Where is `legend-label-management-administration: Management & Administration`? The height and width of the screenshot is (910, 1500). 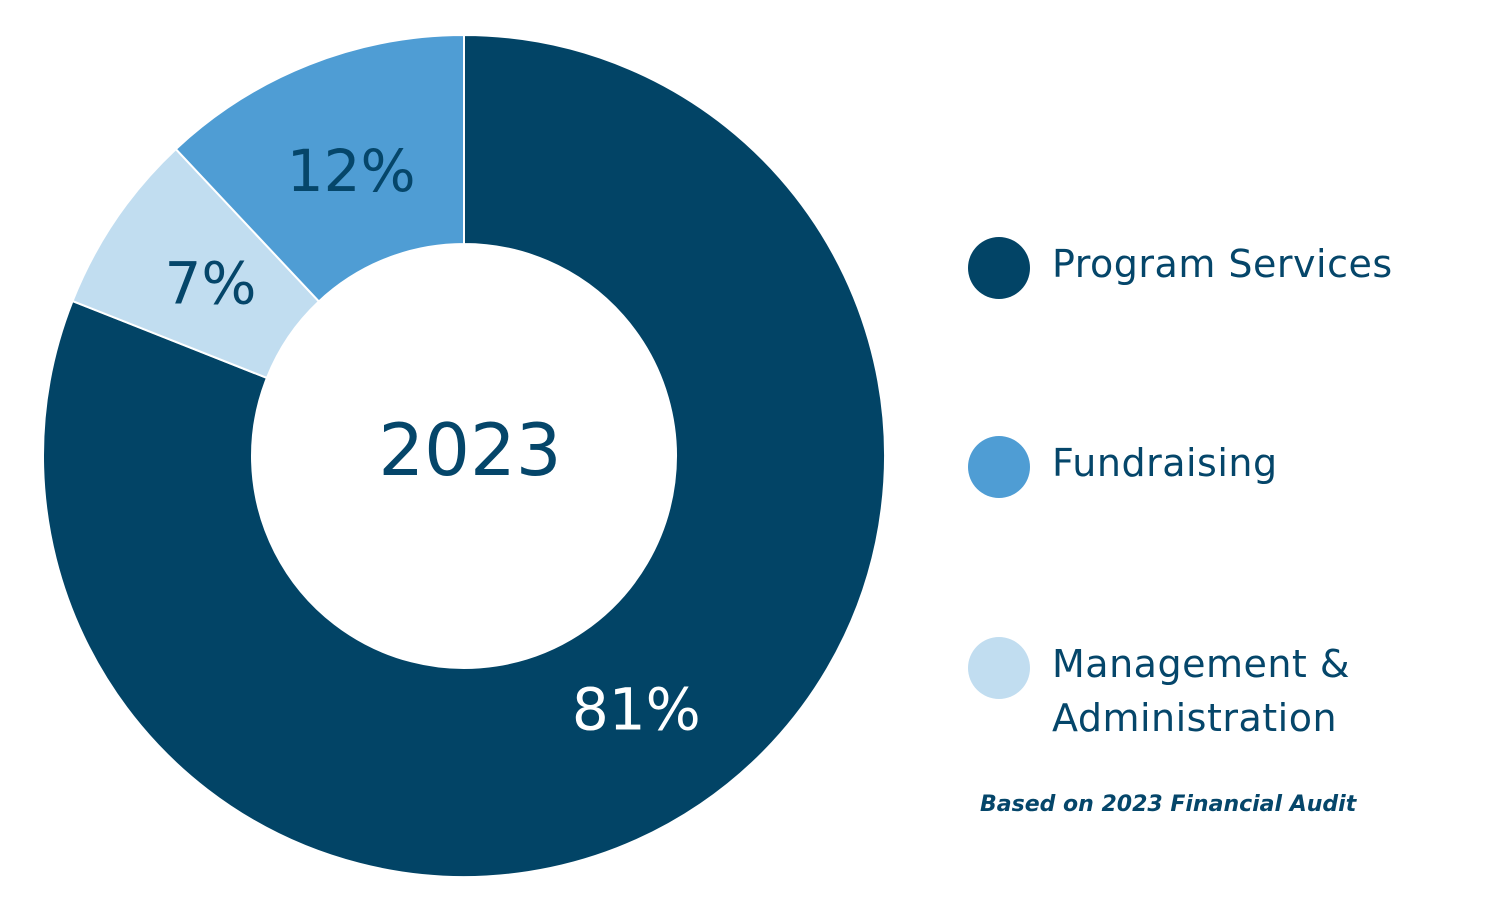
legend-label-management-administration: Management & Administration is located at coordinates (1201, 691).